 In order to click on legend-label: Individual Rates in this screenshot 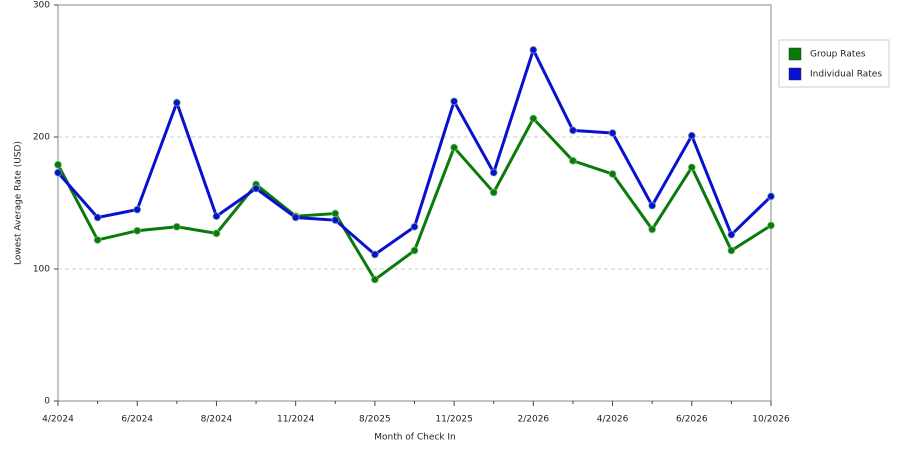, I will do `click(846, 75)`.